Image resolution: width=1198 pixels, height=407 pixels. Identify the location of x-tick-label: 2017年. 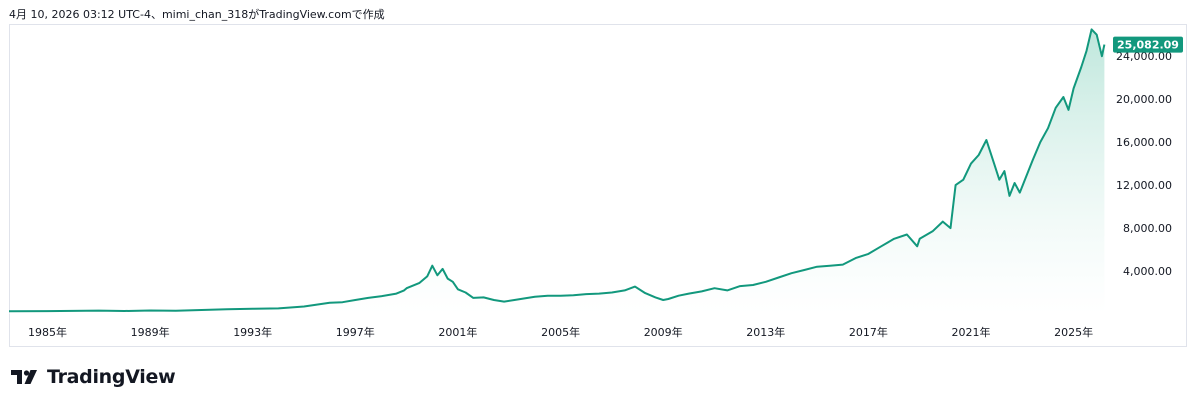
(868, 332).